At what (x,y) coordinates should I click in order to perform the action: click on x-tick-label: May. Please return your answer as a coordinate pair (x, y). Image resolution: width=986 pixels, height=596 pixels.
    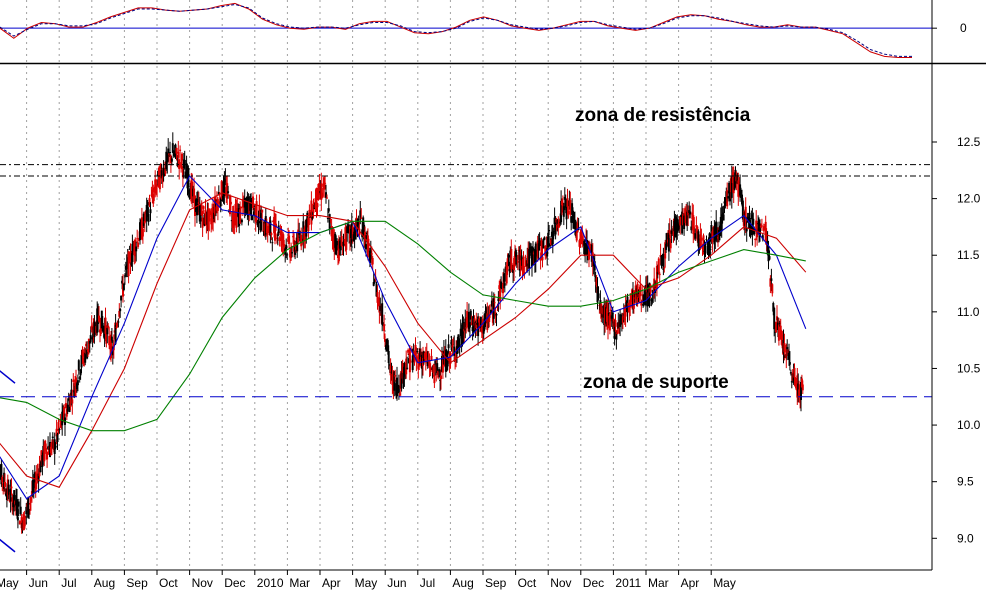
    Looking at the image, I should click on (724, 583).